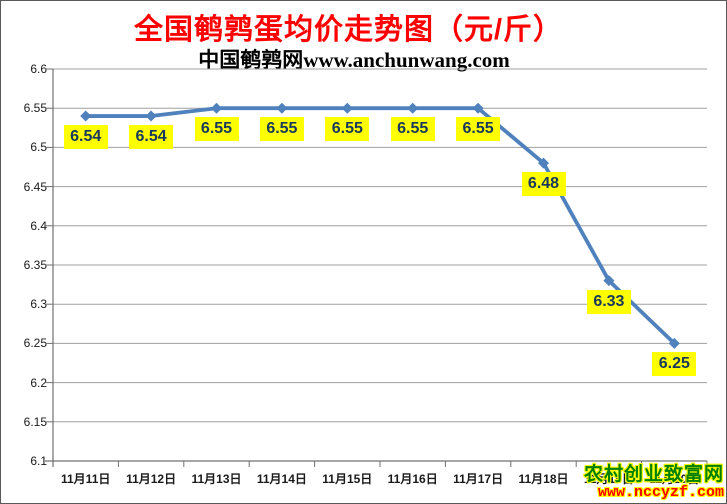 Image resolution: width=727 pixels, height=504 pixels. Describe the element at coordinates (608, 479) in the screenshot. I see `x-axis-tick-label: 11月19日` at that location.